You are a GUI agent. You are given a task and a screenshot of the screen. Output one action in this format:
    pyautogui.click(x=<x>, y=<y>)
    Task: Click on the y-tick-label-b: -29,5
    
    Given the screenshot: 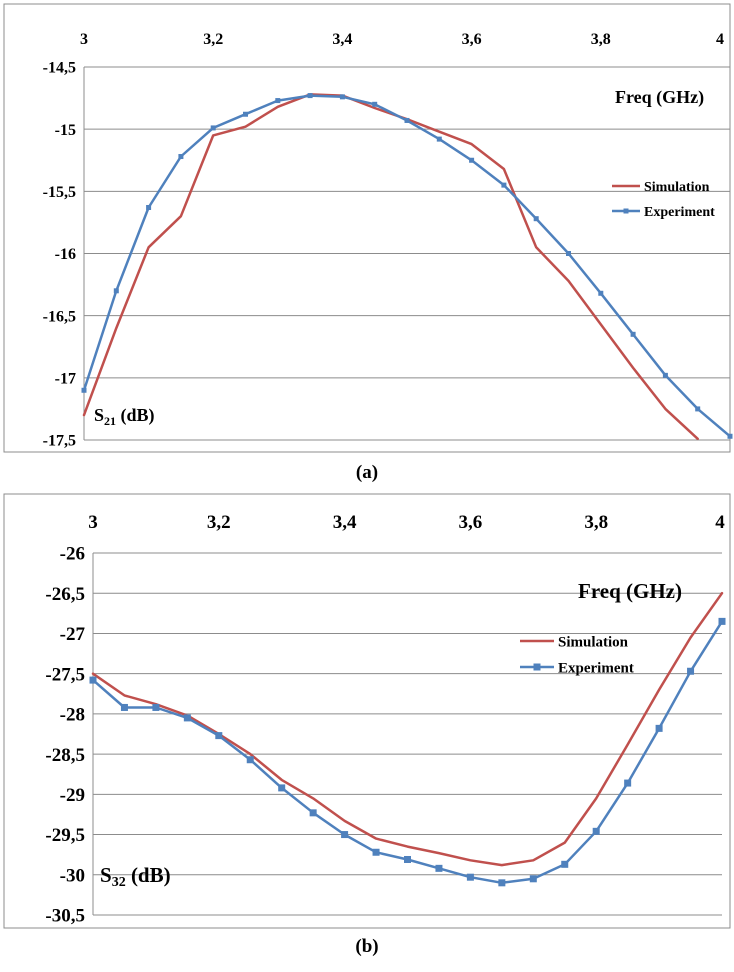 What is the action you would take?
    pyautogui.click(x=65, y=835)
    